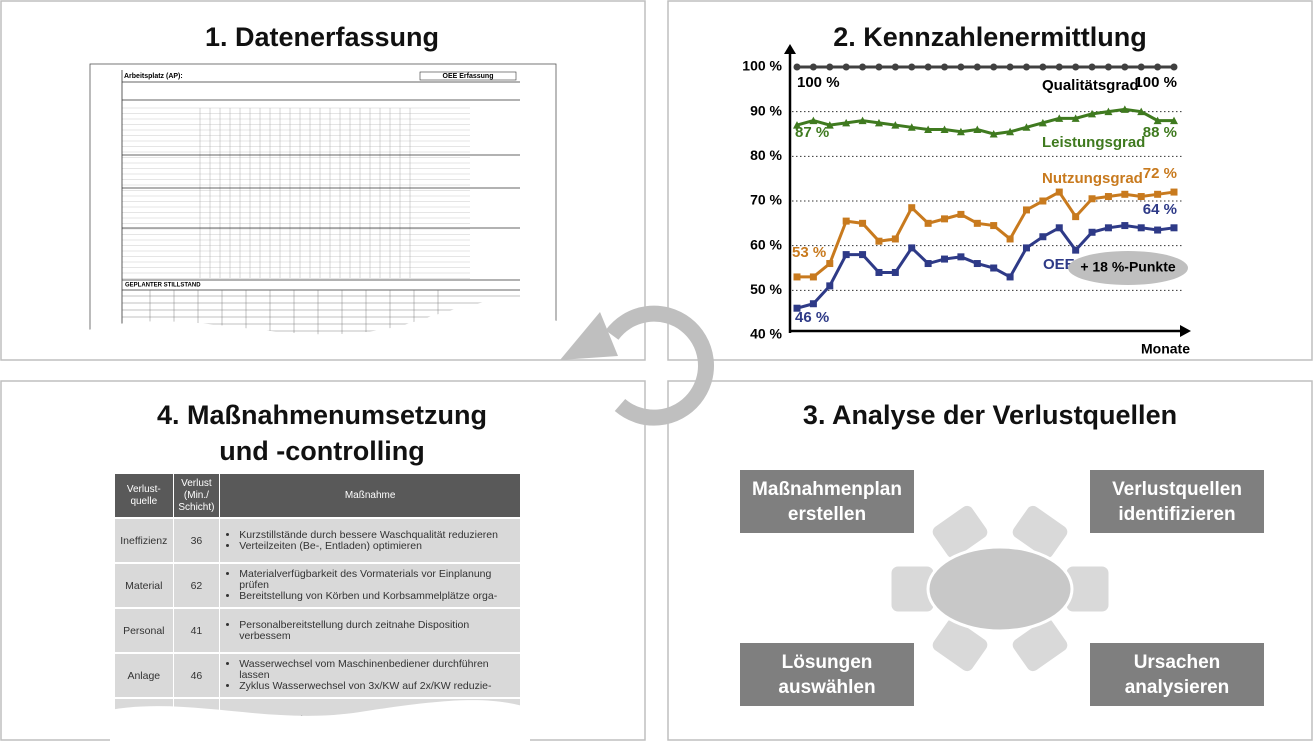 The image size is (1314, 744). Describe the element at coordinates (1160, 132) in the screenshot. I see `data-label: 88 %` at that location.